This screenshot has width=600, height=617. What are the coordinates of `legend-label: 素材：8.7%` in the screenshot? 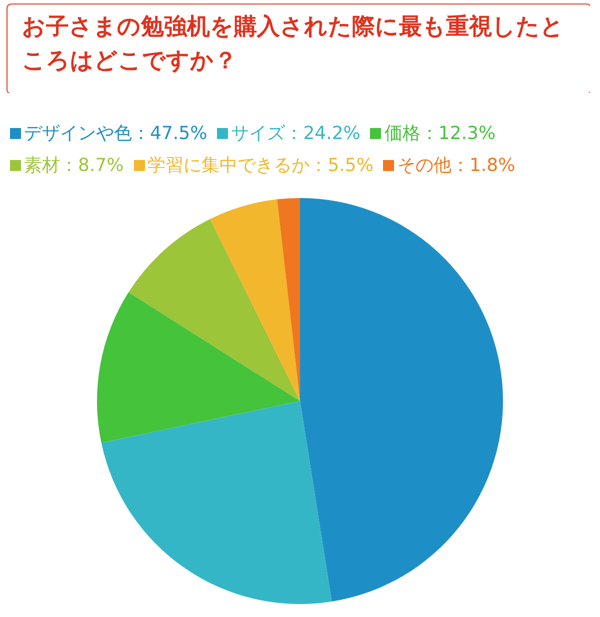 It's located at (74, 165).